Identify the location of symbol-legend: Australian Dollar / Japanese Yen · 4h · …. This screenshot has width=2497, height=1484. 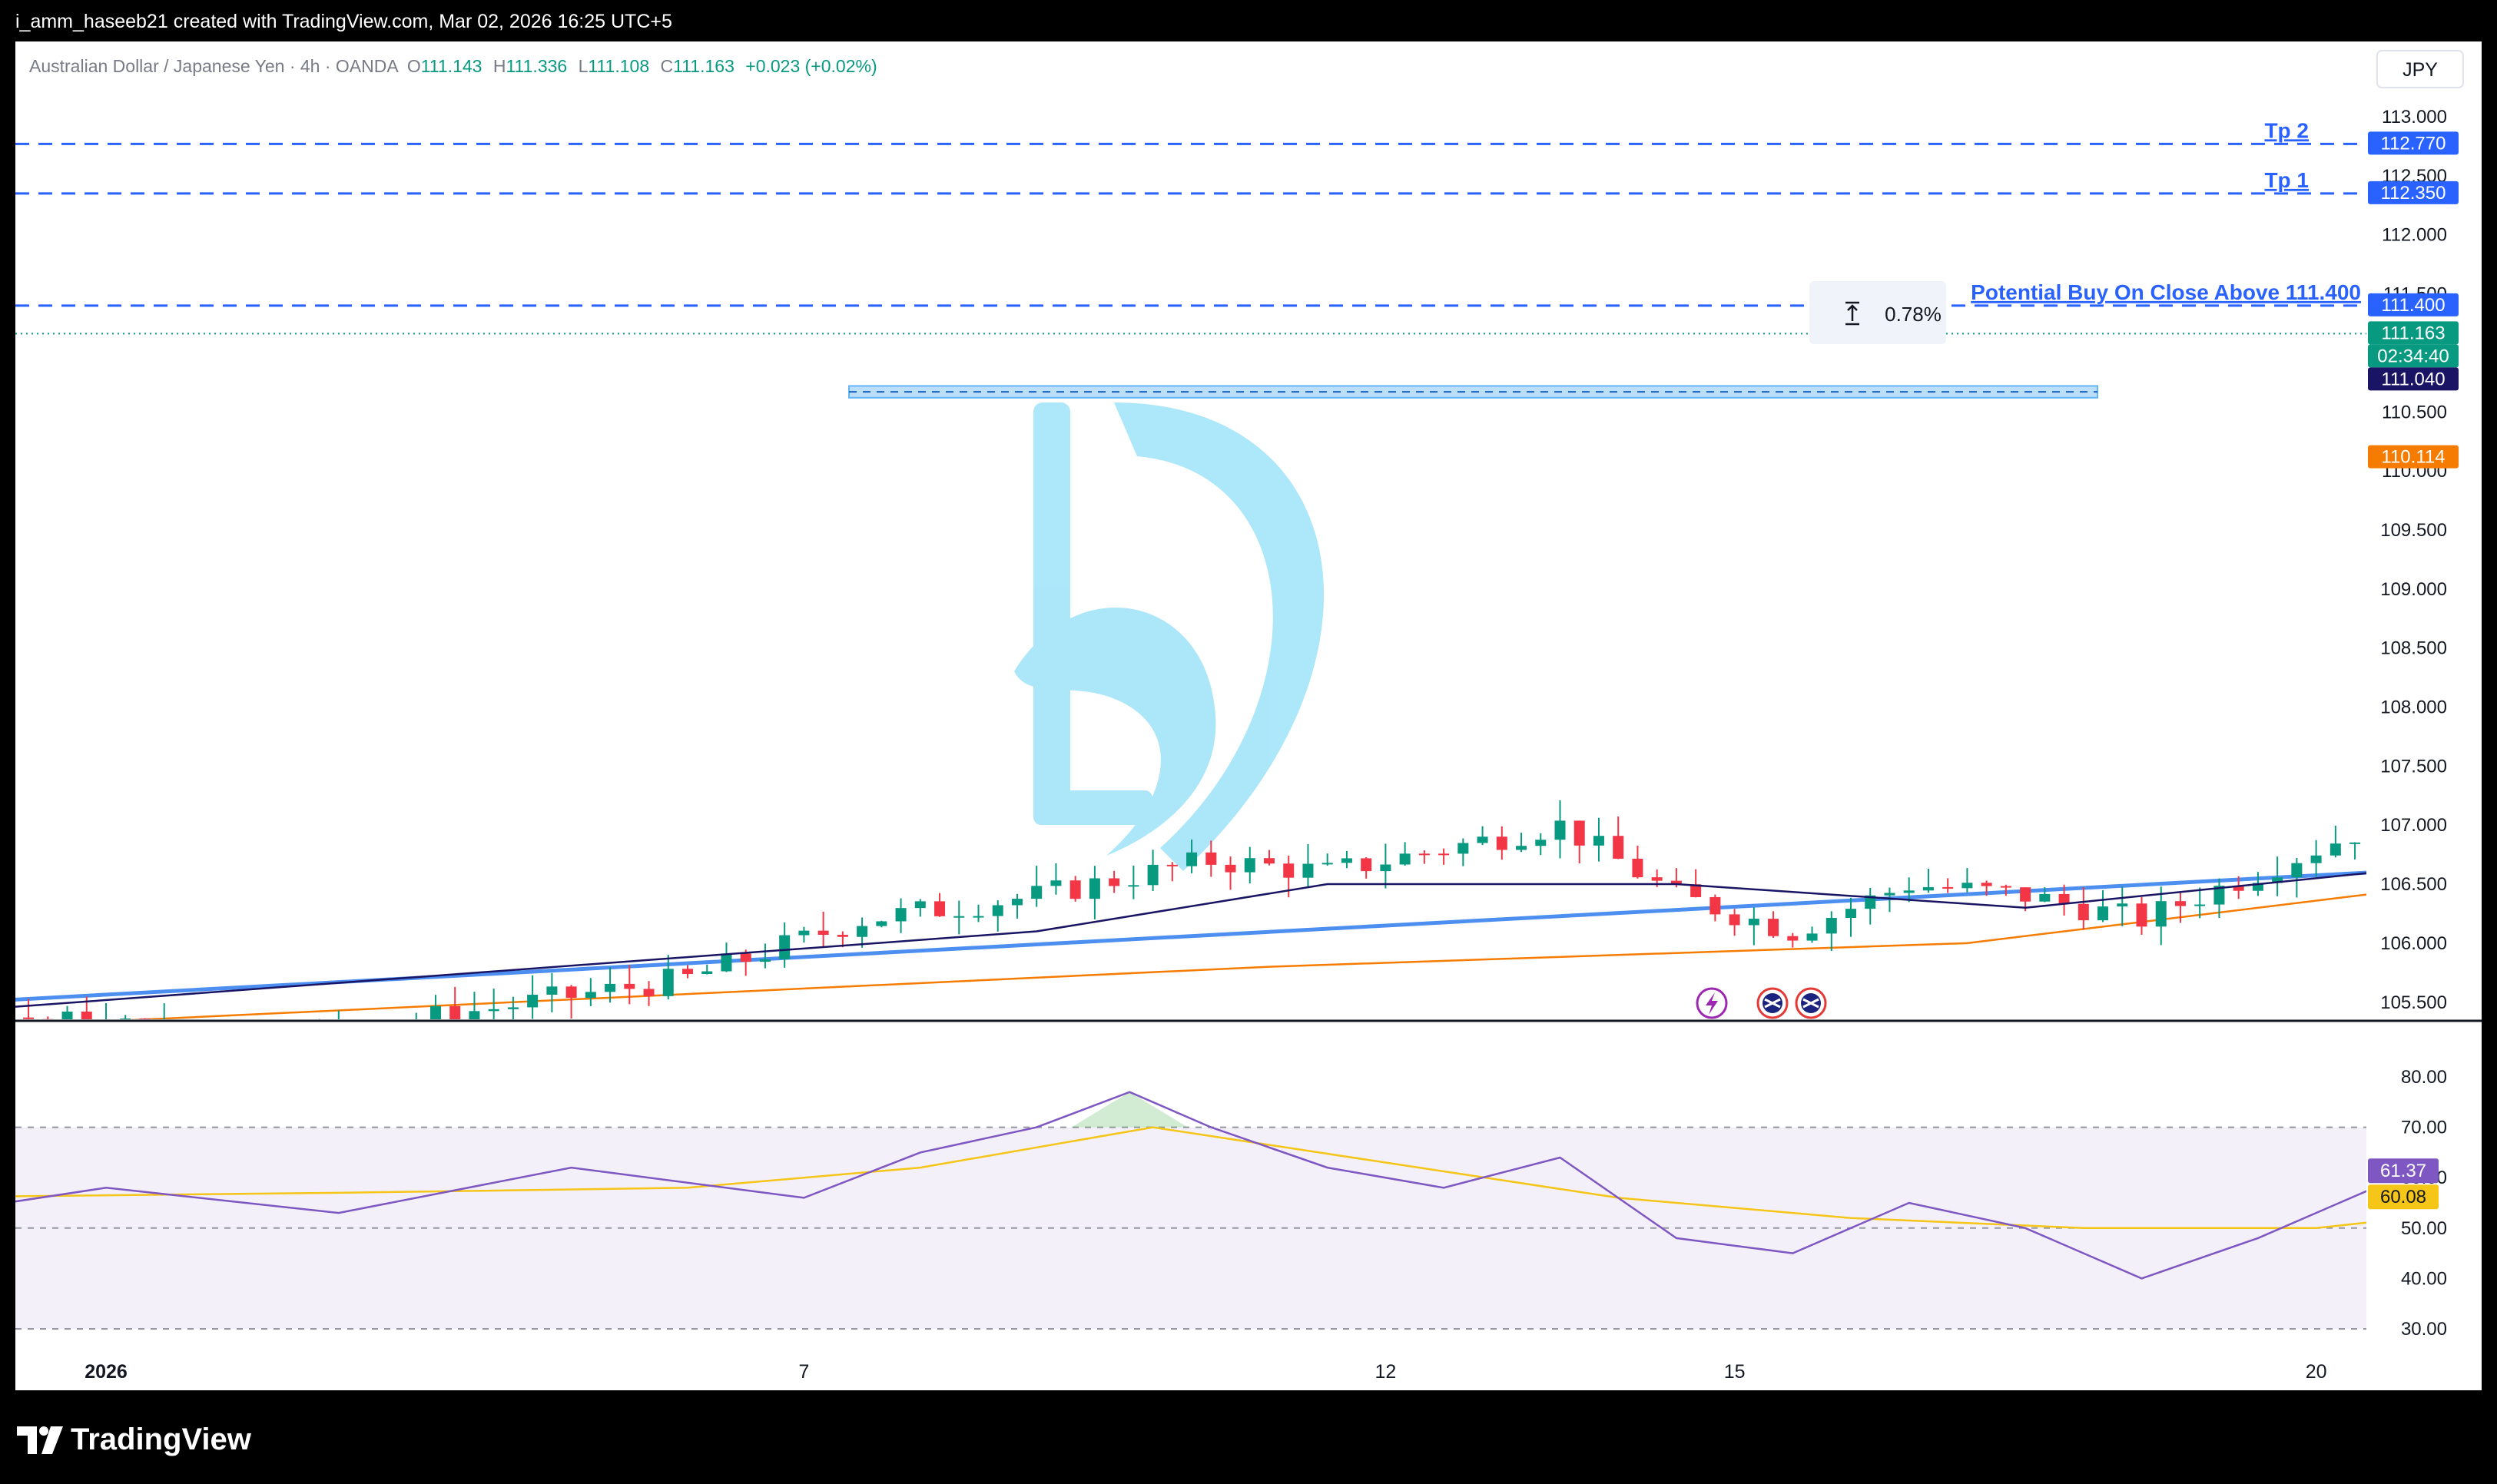
(453, 66).